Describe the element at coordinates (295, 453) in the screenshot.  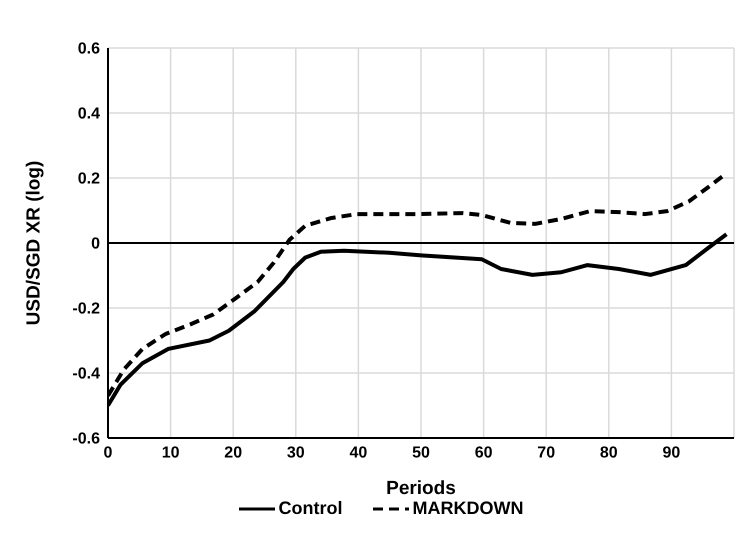
I see `x-tick-label: 30` at that location.